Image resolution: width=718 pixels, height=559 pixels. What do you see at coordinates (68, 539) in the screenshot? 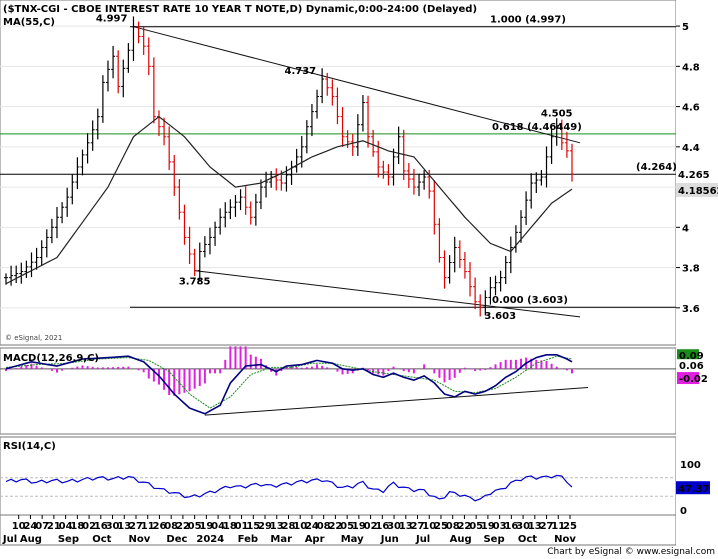
I see `x-axis-month-label: Sep` at bounding box center [68, 539].